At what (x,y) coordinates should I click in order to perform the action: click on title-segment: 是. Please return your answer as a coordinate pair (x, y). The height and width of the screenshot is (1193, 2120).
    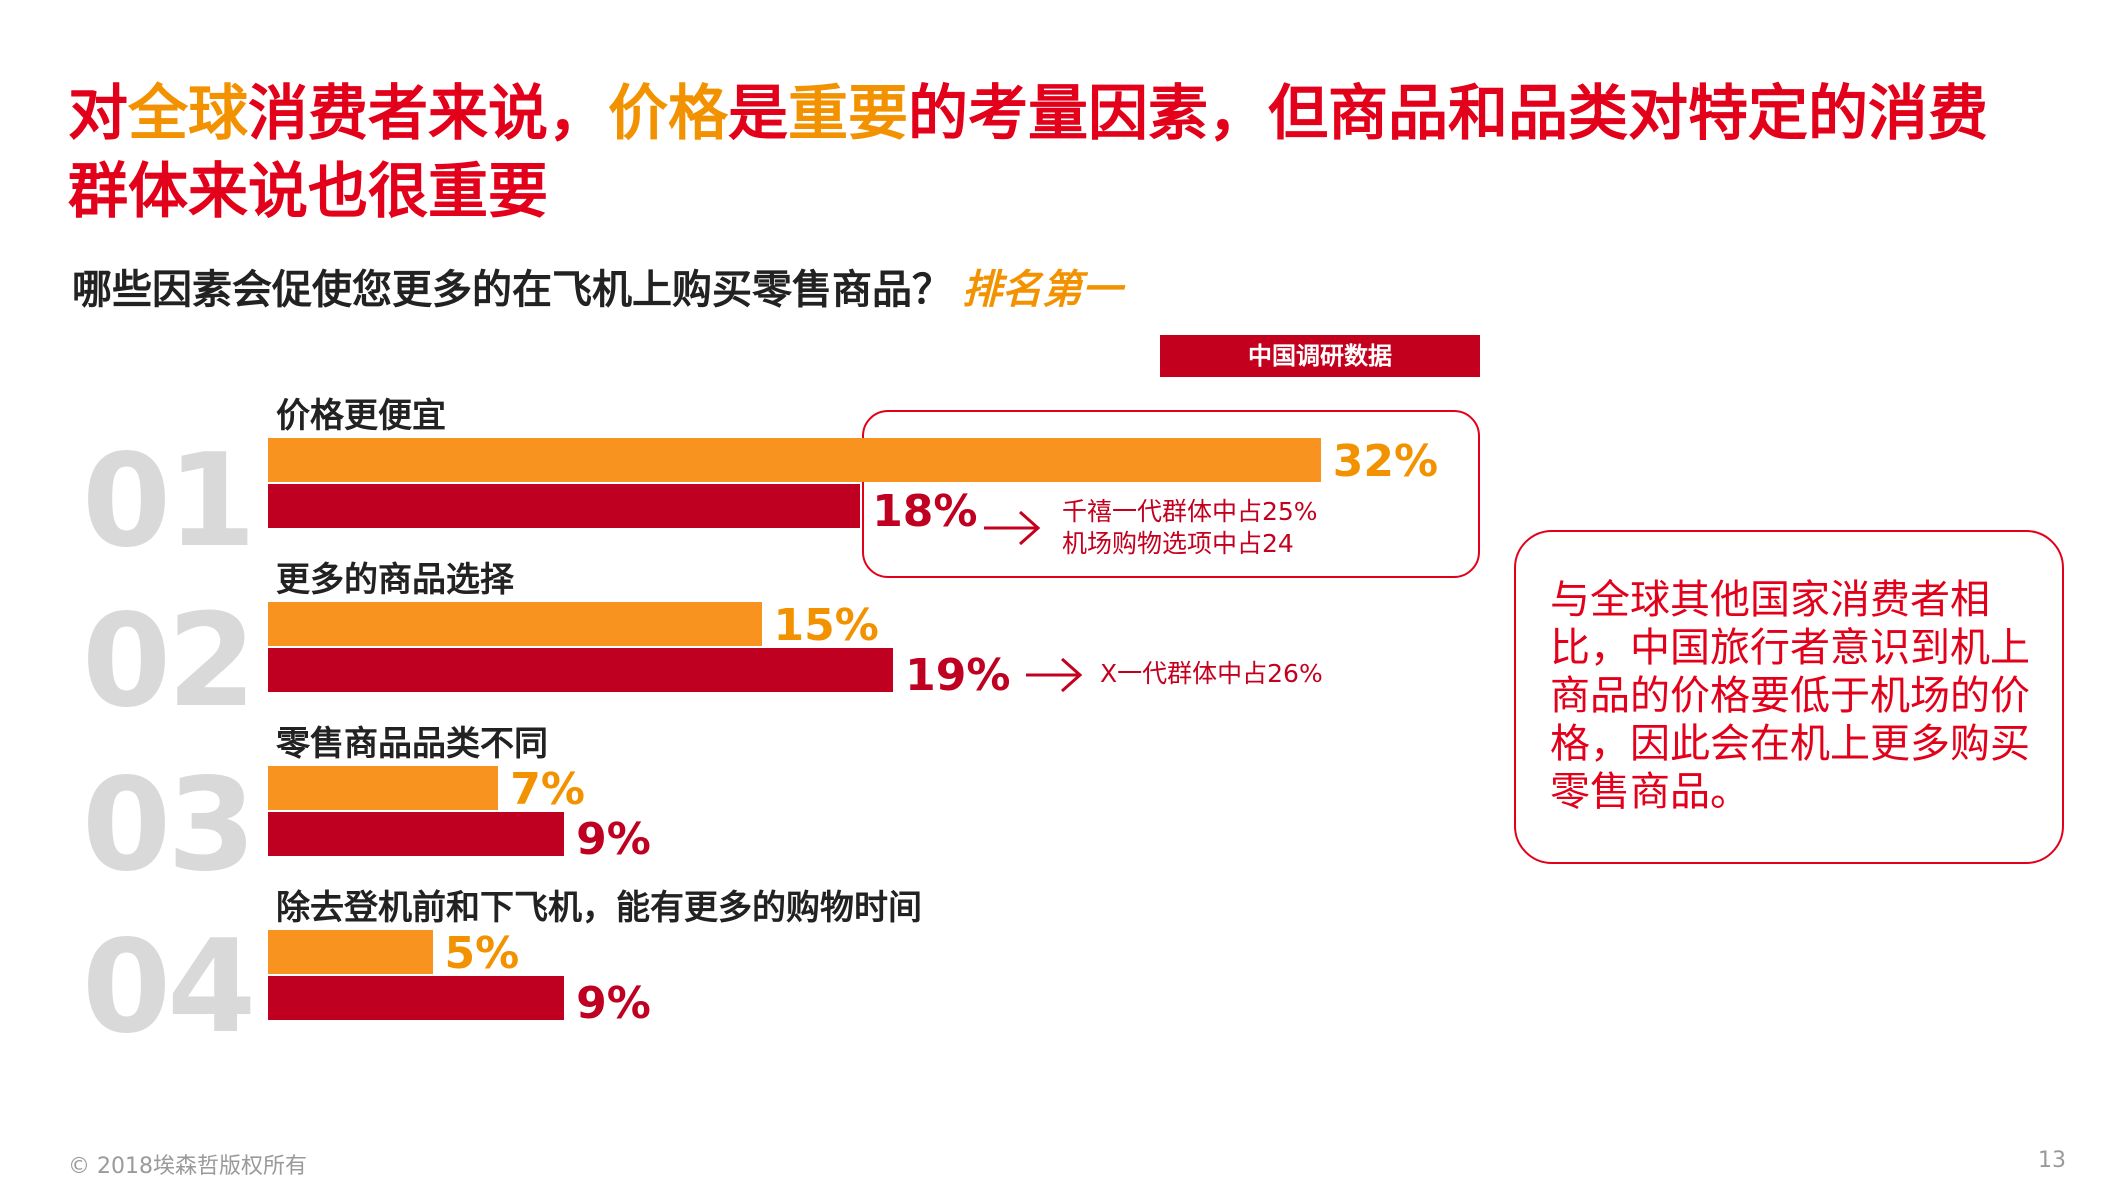
    Looking at the image, I should click on (758, 114).